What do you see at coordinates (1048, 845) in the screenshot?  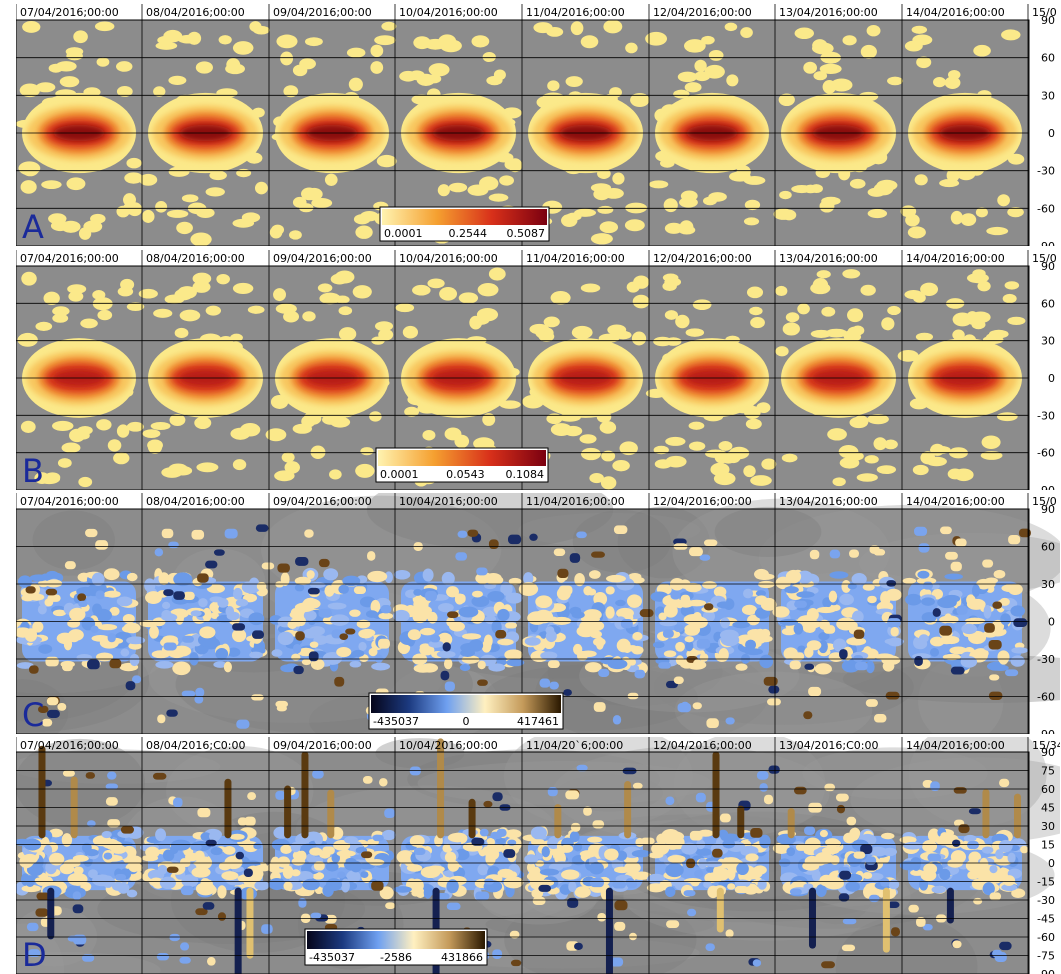 I see `y-tick-label: 15` at bounding box center [1048, 845].